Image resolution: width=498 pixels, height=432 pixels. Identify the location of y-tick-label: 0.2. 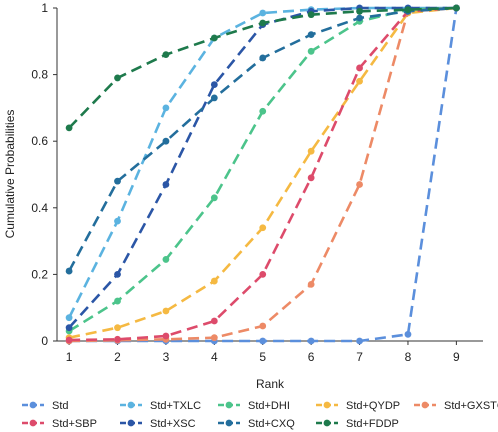
(39, 274).